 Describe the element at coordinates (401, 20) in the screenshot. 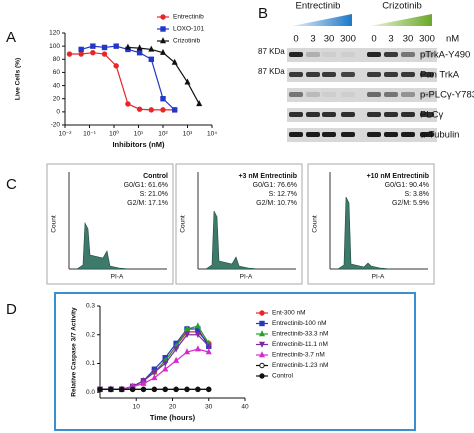

I see `dose-wedge` at that location.